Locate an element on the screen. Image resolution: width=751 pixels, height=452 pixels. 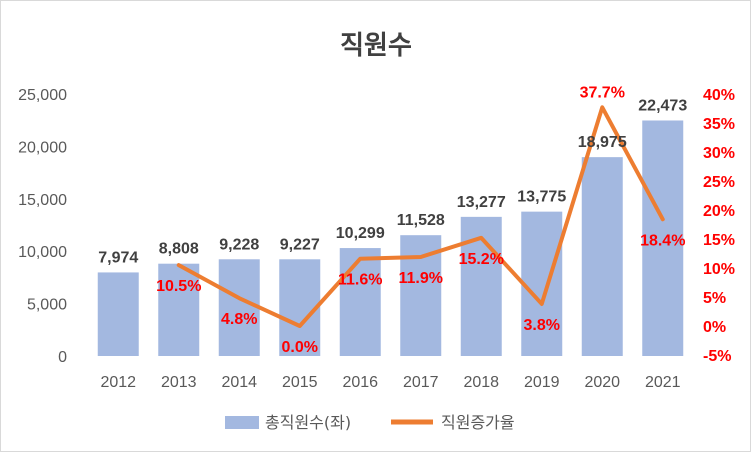
right-tick-label: 15% is located at coordinates (719, 240).